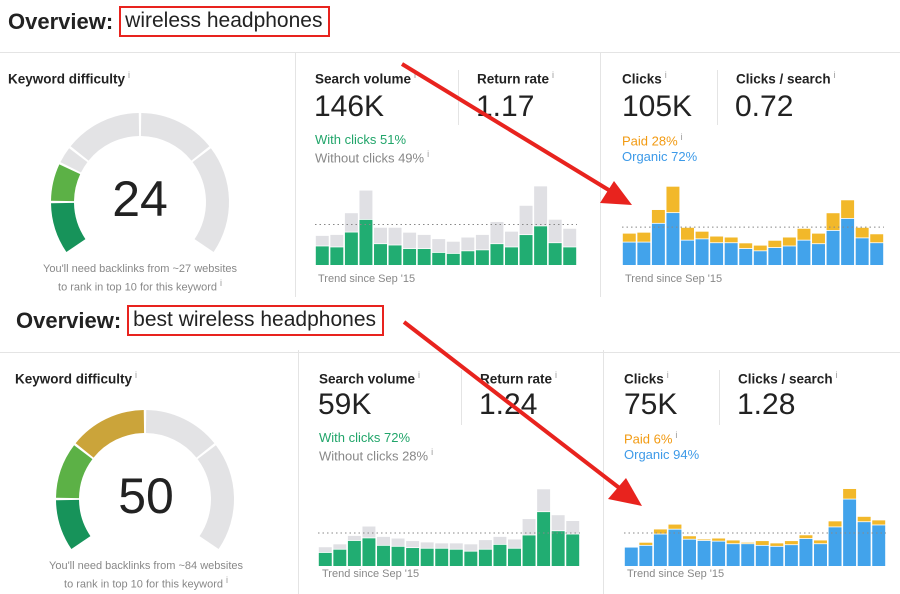 This screenshot has width=900, height=594. Describe the element at coordinates (644, 78) in the screenshot. I see `clicks-label: Clicks i` at that location.